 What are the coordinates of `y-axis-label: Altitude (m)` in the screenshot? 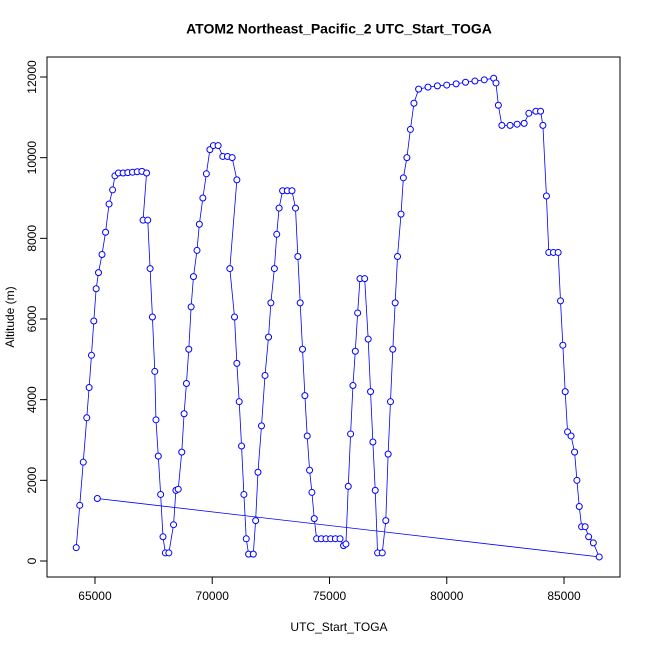 It's located at (10, 316).